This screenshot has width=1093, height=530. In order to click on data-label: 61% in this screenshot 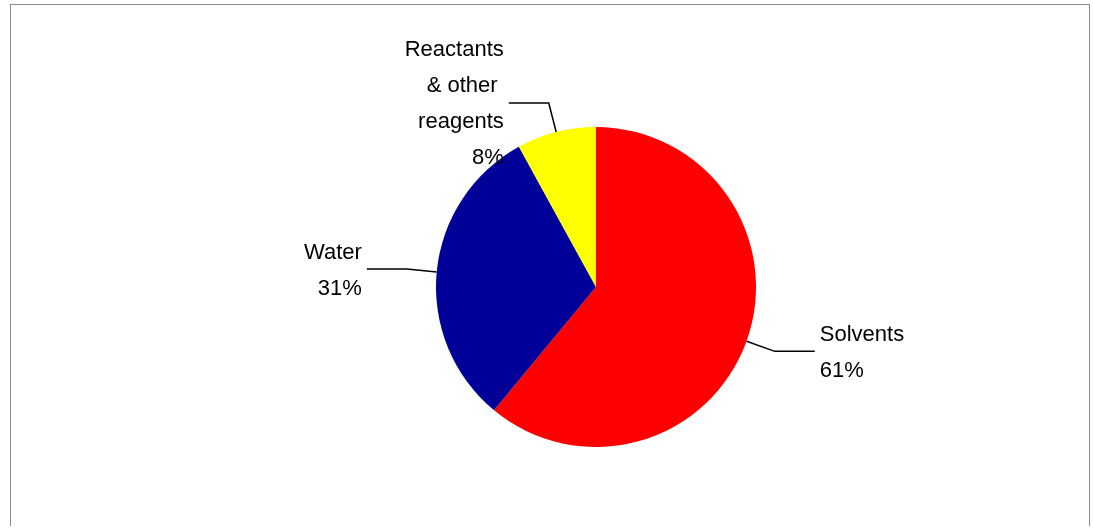, I will do `click(841, 369)`.